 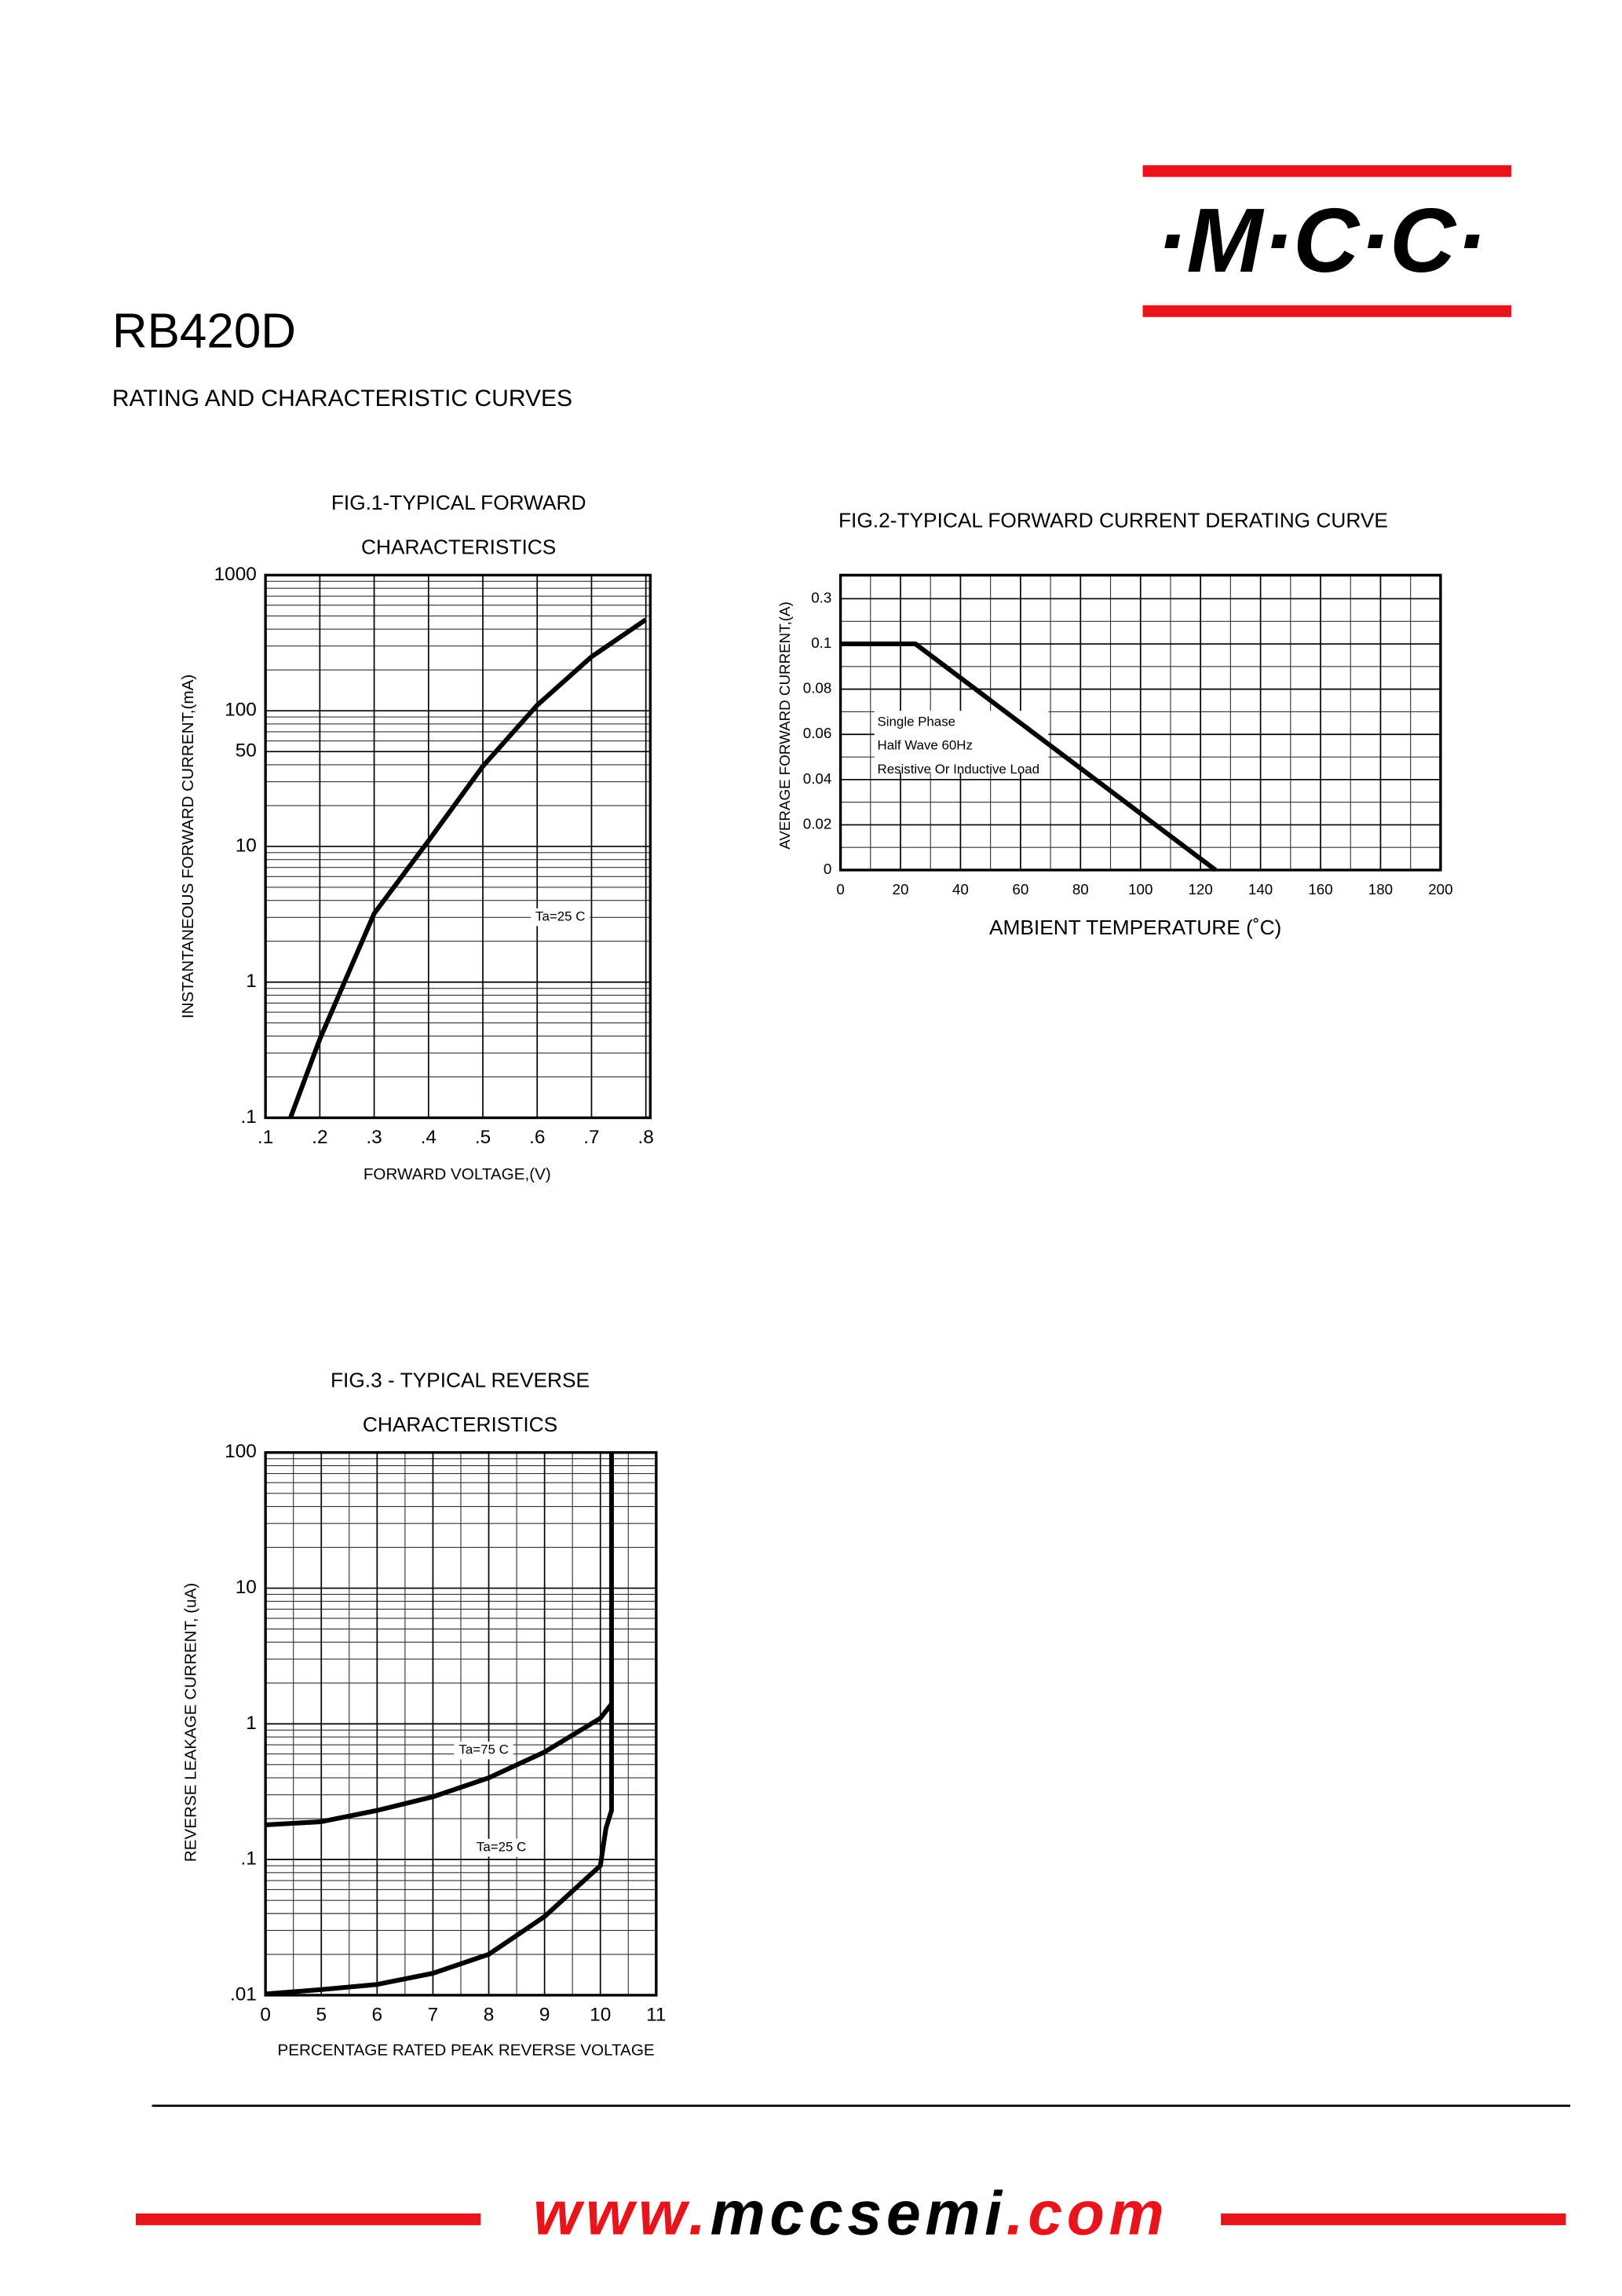 I want to click on x-tick-label: 60, so click(x=1020, y=890).